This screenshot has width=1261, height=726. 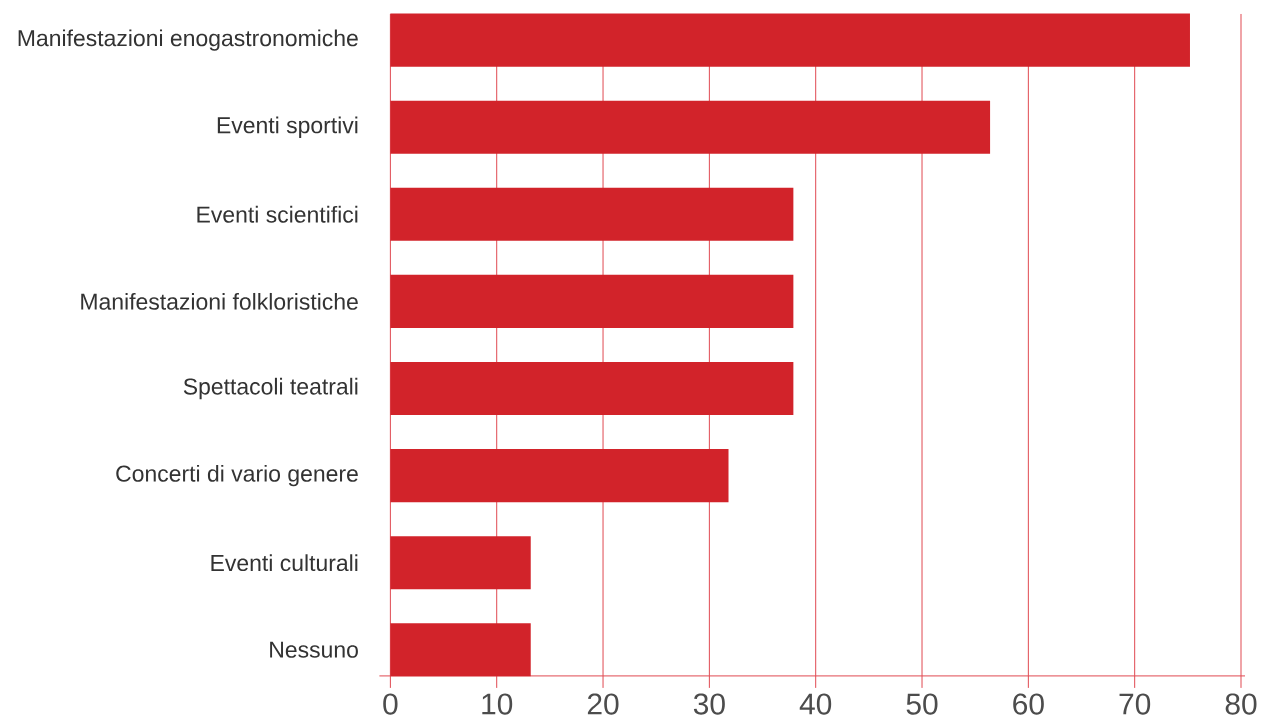 I want to click on y-tick-label: Eventi culturali, so click(x=284, y=563).